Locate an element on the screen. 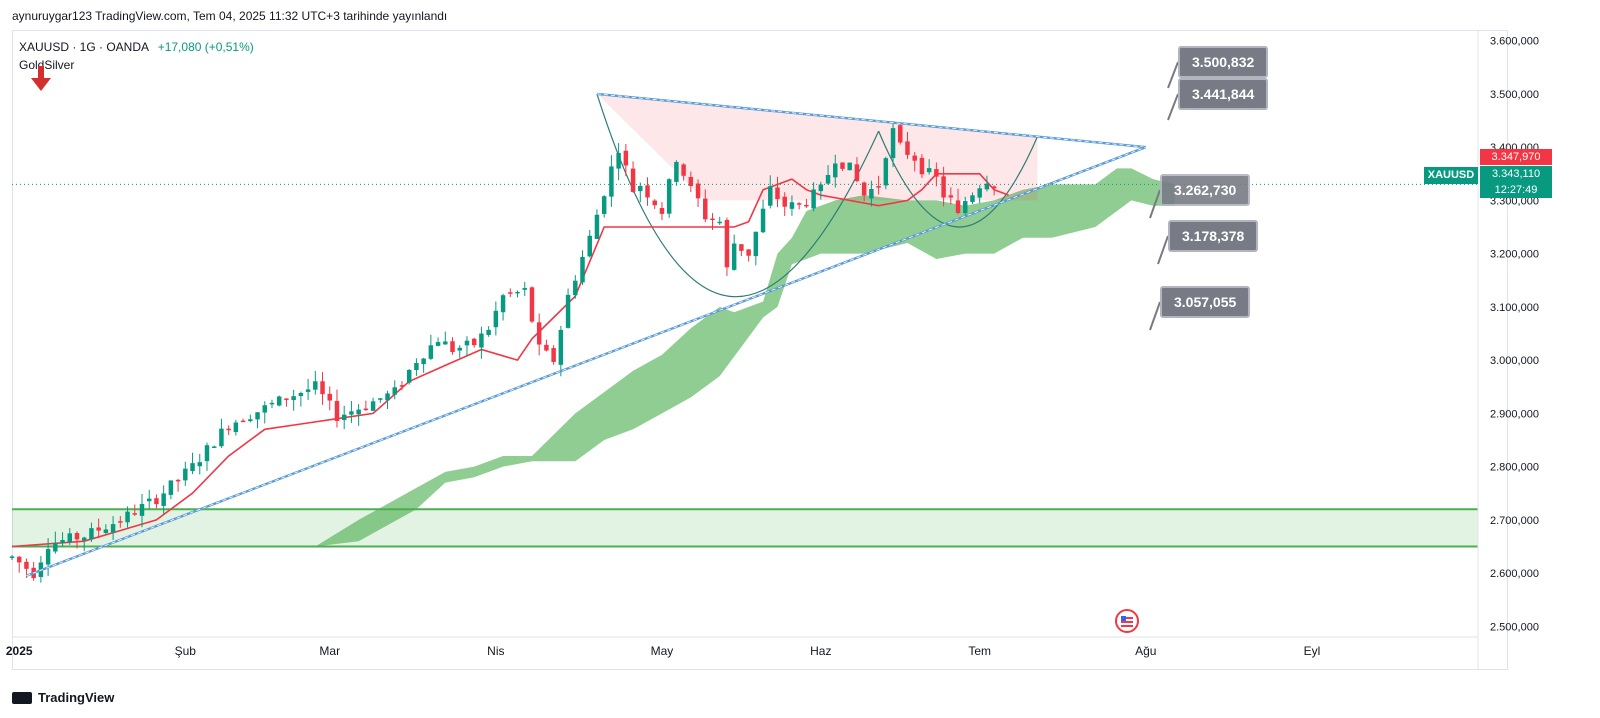  us-flag-event-icon is located at coordinates (1127, 621).